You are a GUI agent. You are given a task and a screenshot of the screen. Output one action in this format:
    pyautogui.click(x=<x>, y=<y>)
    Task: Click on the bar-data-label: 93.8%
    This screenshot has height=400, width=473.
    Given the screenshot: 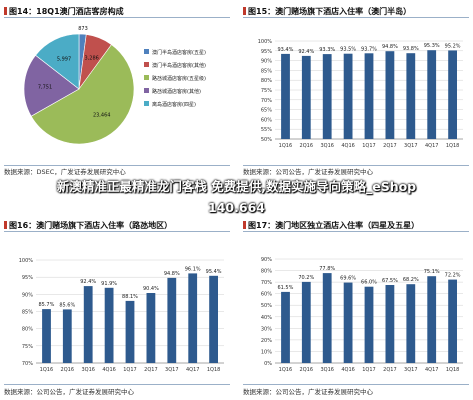 What is the action you would take?
    pyautogui.click(x=411, y=49)
    